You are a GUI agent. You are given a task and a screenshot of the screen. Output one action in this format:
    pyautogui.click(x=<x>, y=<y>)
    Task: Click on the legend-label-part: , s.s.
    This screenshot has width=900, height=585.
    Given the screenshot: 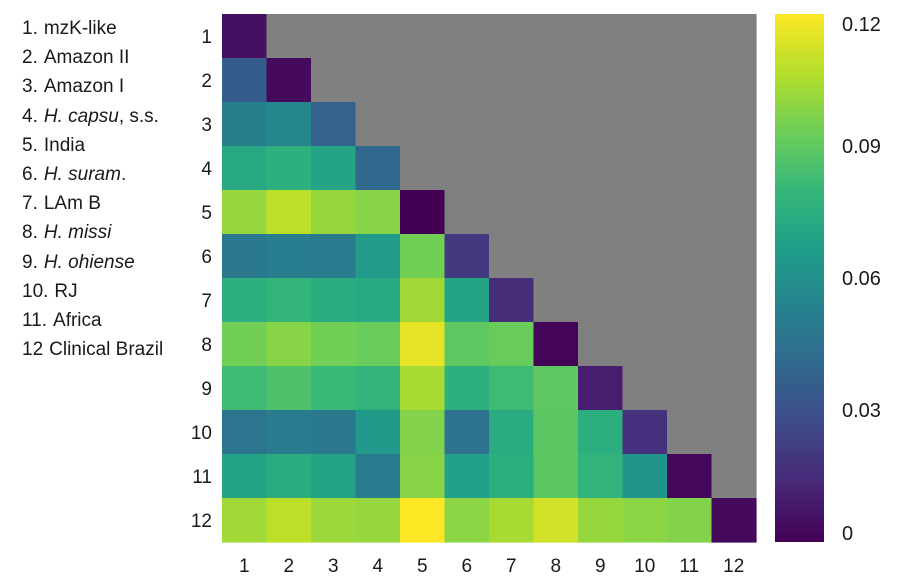 What is the action you would take?
    pyautogui.click(x=138, y=116)
    